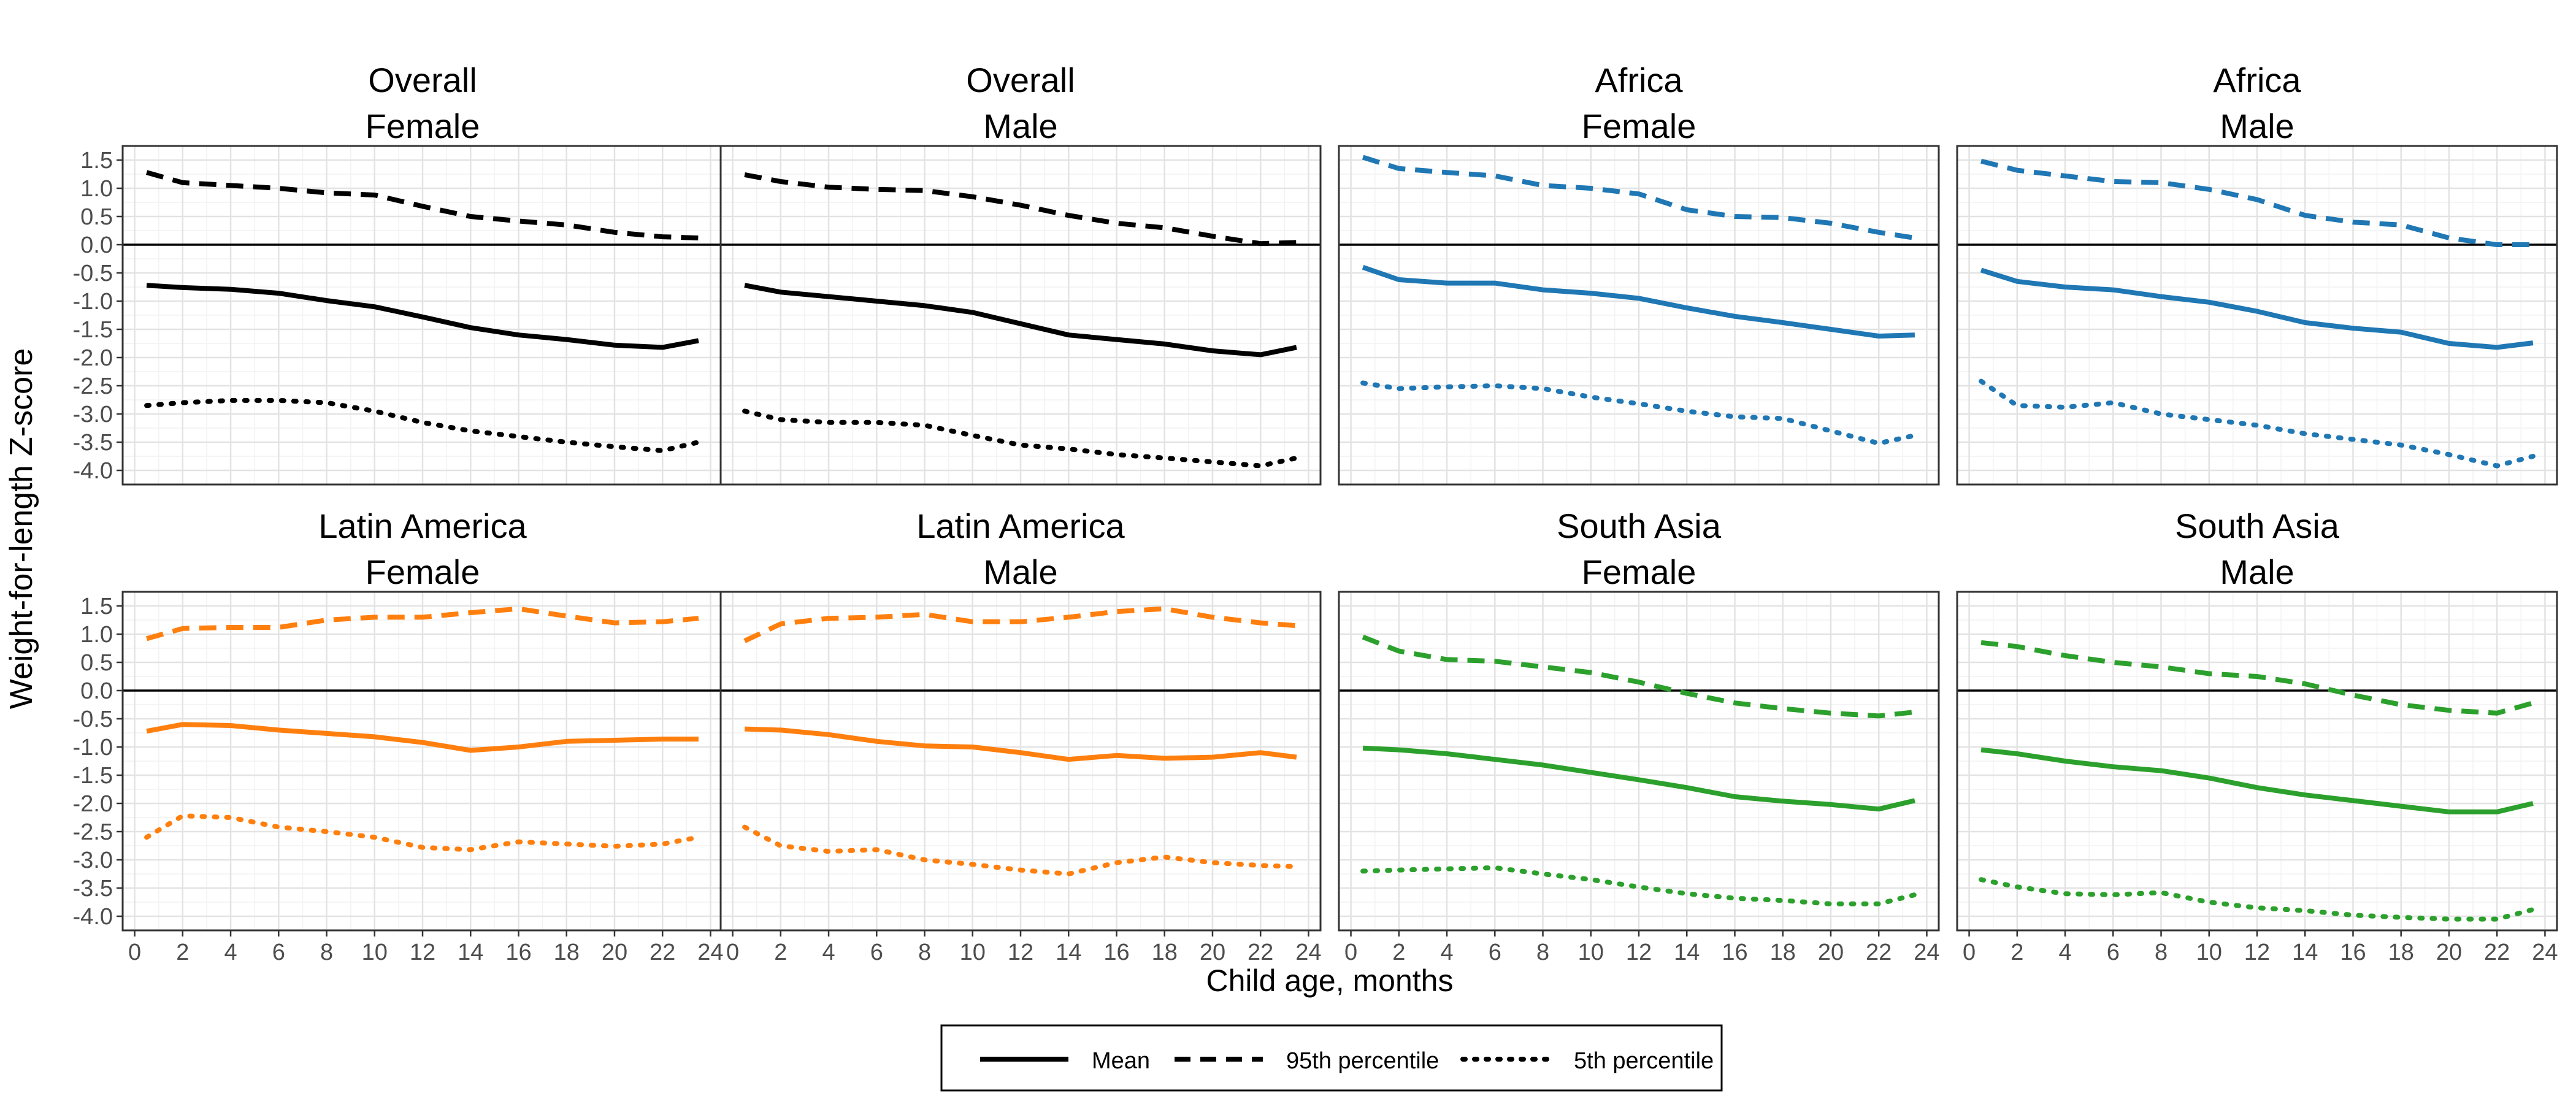 Image resolution: width=2576 pixels, height=1107 pixels. Describe the element at coordinates (1362, 1061) in the screenshot. I see `legend-label-p95: 95th percentile` at that location.